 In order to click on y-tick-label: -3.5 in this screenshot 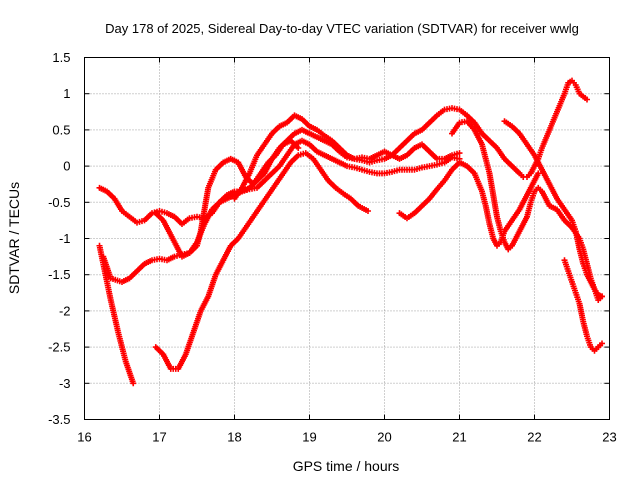, I will do `click(59, 419)`.